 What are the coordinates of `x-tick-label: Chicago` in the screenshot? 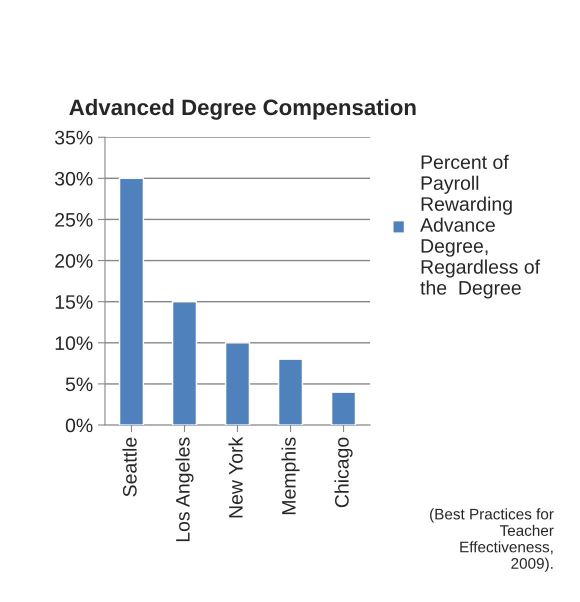 It's located at (343, 473).